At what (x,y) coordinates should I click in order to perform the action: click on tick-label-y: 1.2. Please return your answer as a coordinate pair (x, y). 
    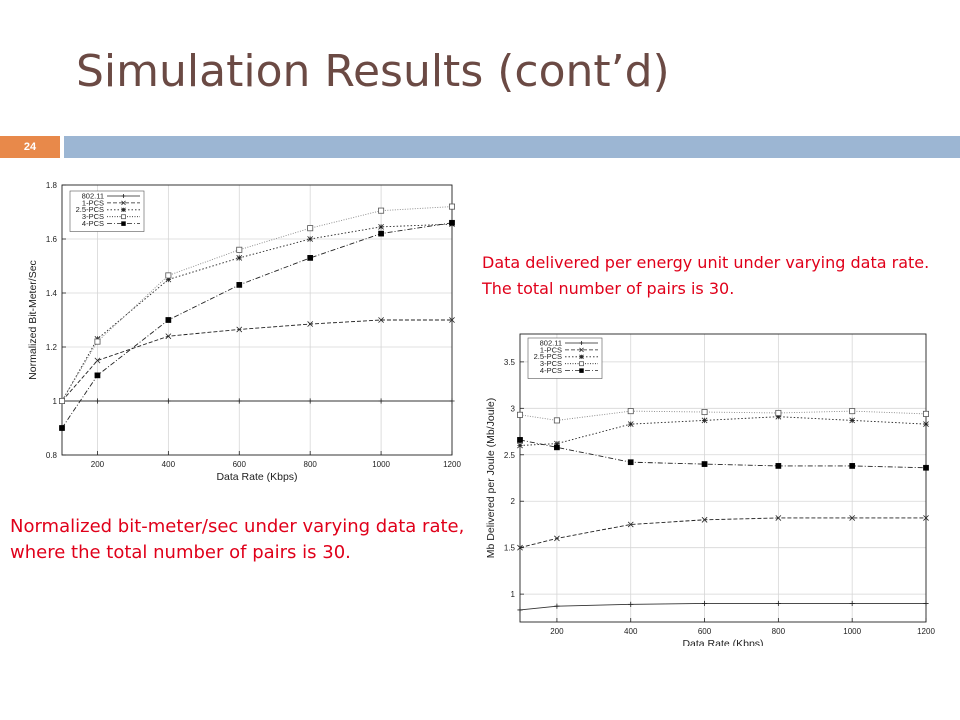
    Looking at the image, I should click on (52, 347).